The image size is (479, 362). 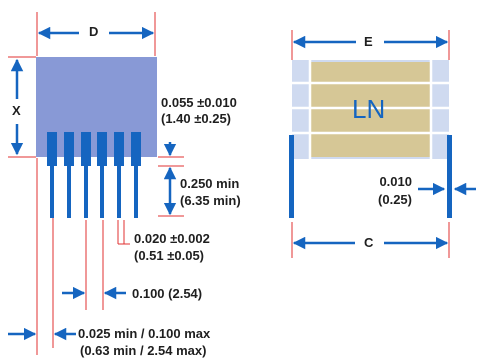 What do you see at coordinates (143, 350) in the screenshot?
I see `first-lead-mm-label: (0.63 min / 2.54 max)` at bounding box center [143, 350].